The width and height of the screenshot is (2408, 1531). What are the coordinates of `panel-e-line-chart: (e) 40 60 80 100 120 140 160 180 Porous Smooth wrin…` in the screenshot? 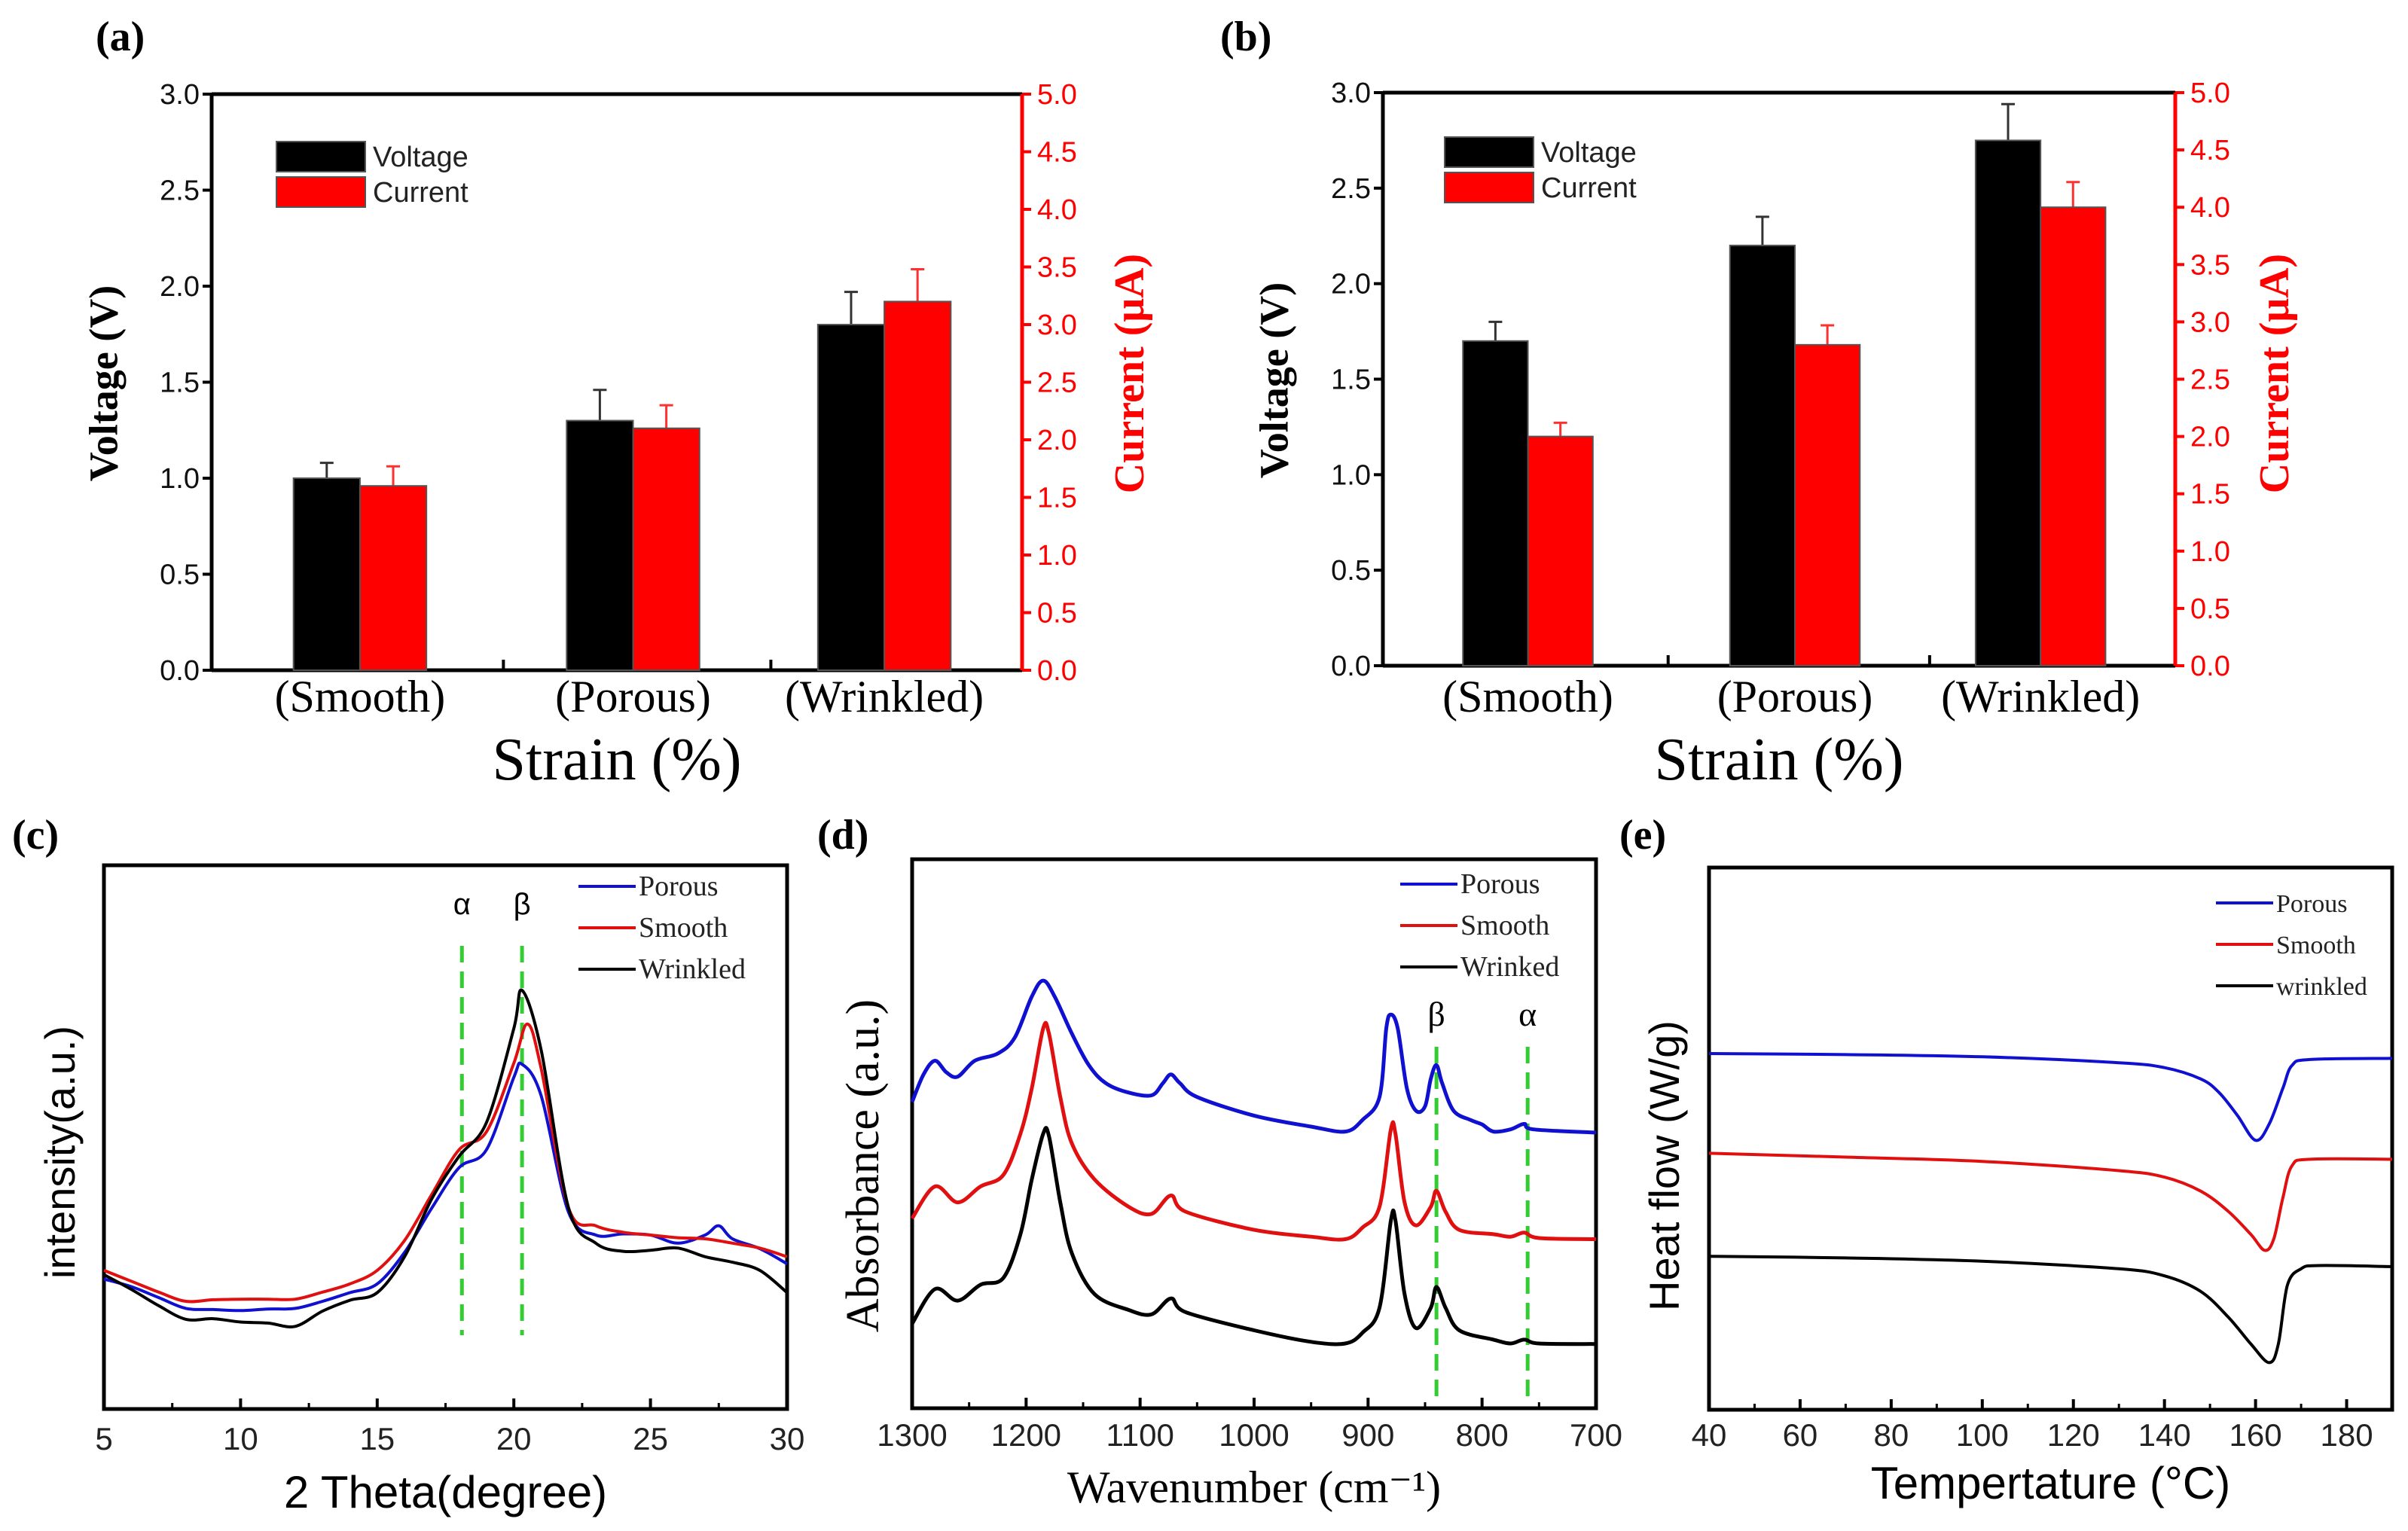 It's located at (2007, 1160).